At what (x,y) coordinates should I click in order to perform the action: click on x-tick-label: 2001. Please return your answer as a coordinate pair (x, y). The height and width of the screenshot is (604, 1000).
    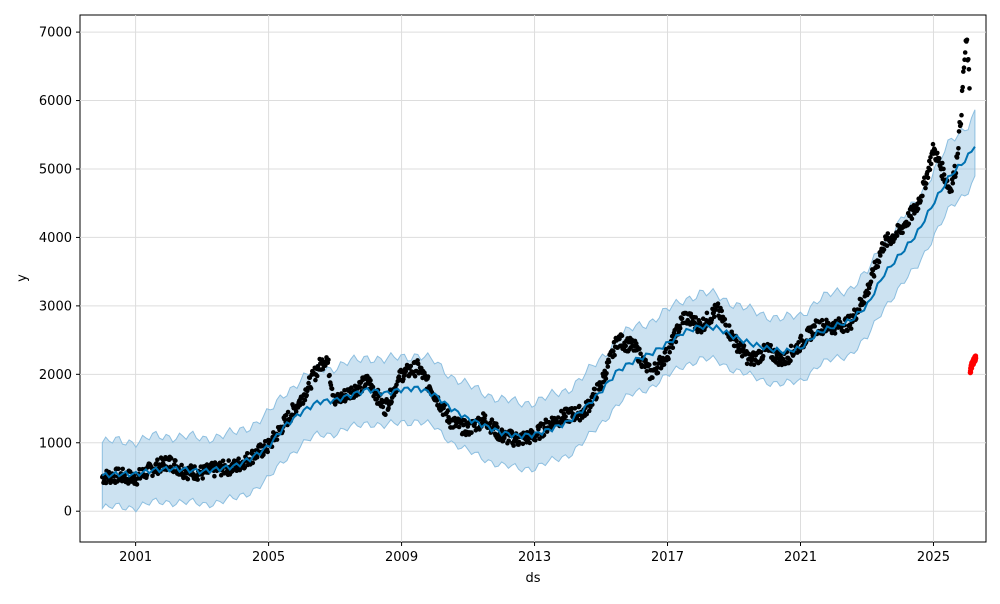
    Looking at the image, I should click on (135, 557).